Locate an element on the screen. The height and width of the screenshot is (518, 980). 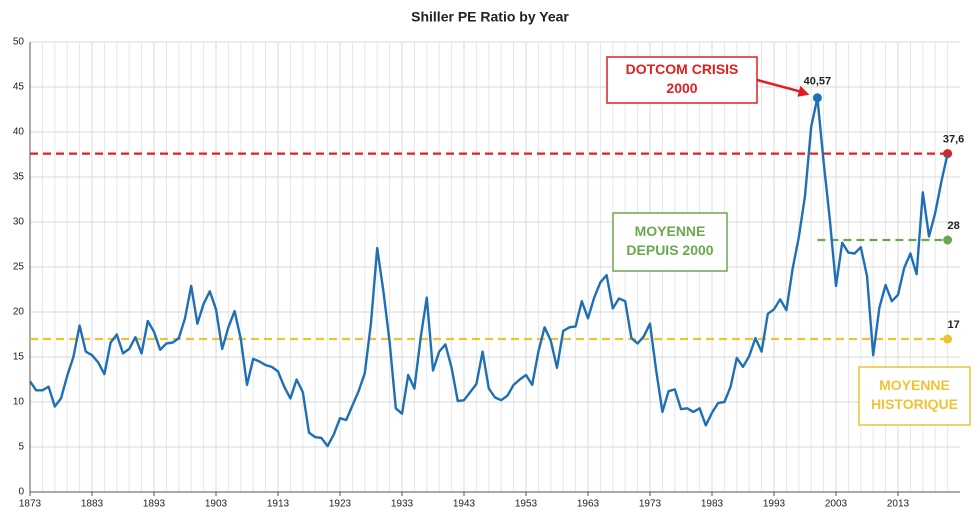
x-tick-label: 1903 is located at coordinates (216, 504).